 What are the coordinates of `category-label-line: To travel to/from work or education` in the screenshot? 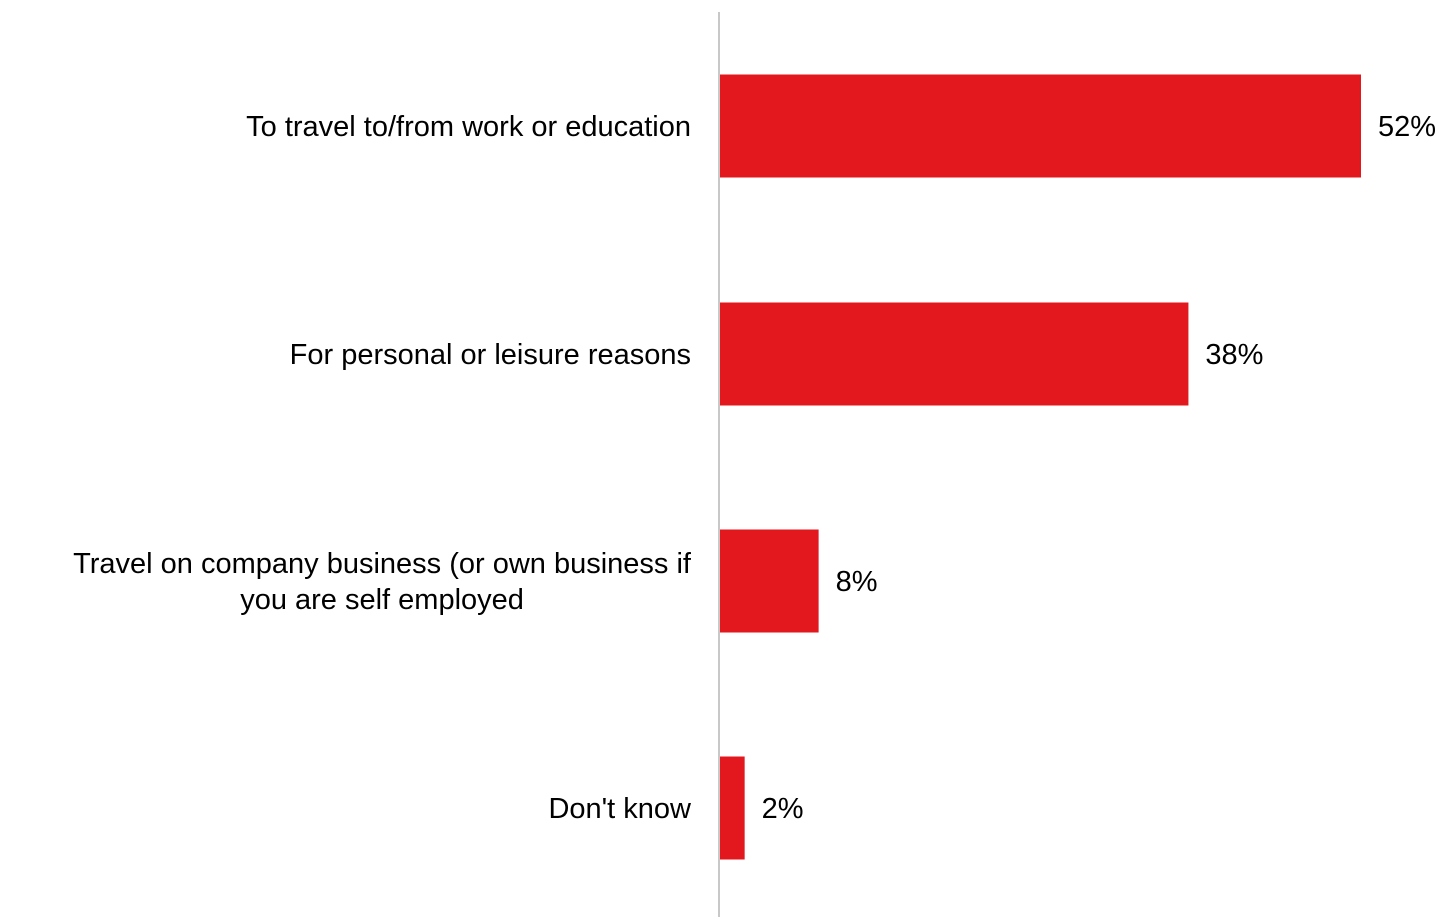 It's located at (468, 127).